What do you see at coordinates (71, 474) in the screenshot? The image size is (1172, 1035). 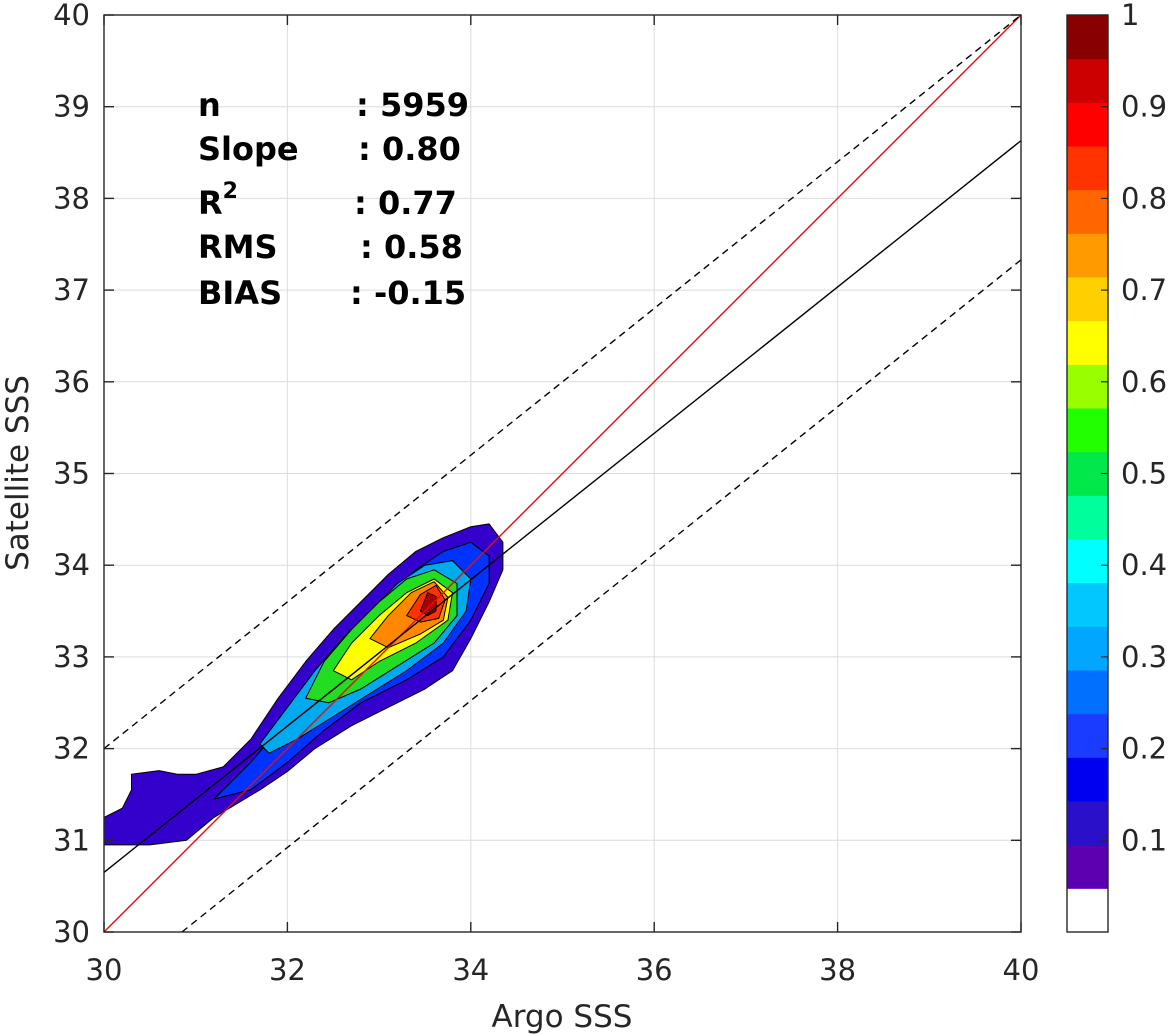 I see `y-tick-label: 35` at bounding box center [71, 474].